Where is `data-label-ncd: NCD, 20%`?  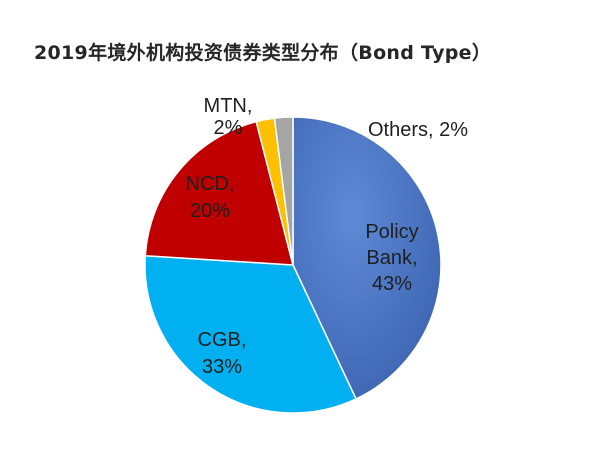 data-label-ncd: NCD, 20% is located at coordinates (210, 197).